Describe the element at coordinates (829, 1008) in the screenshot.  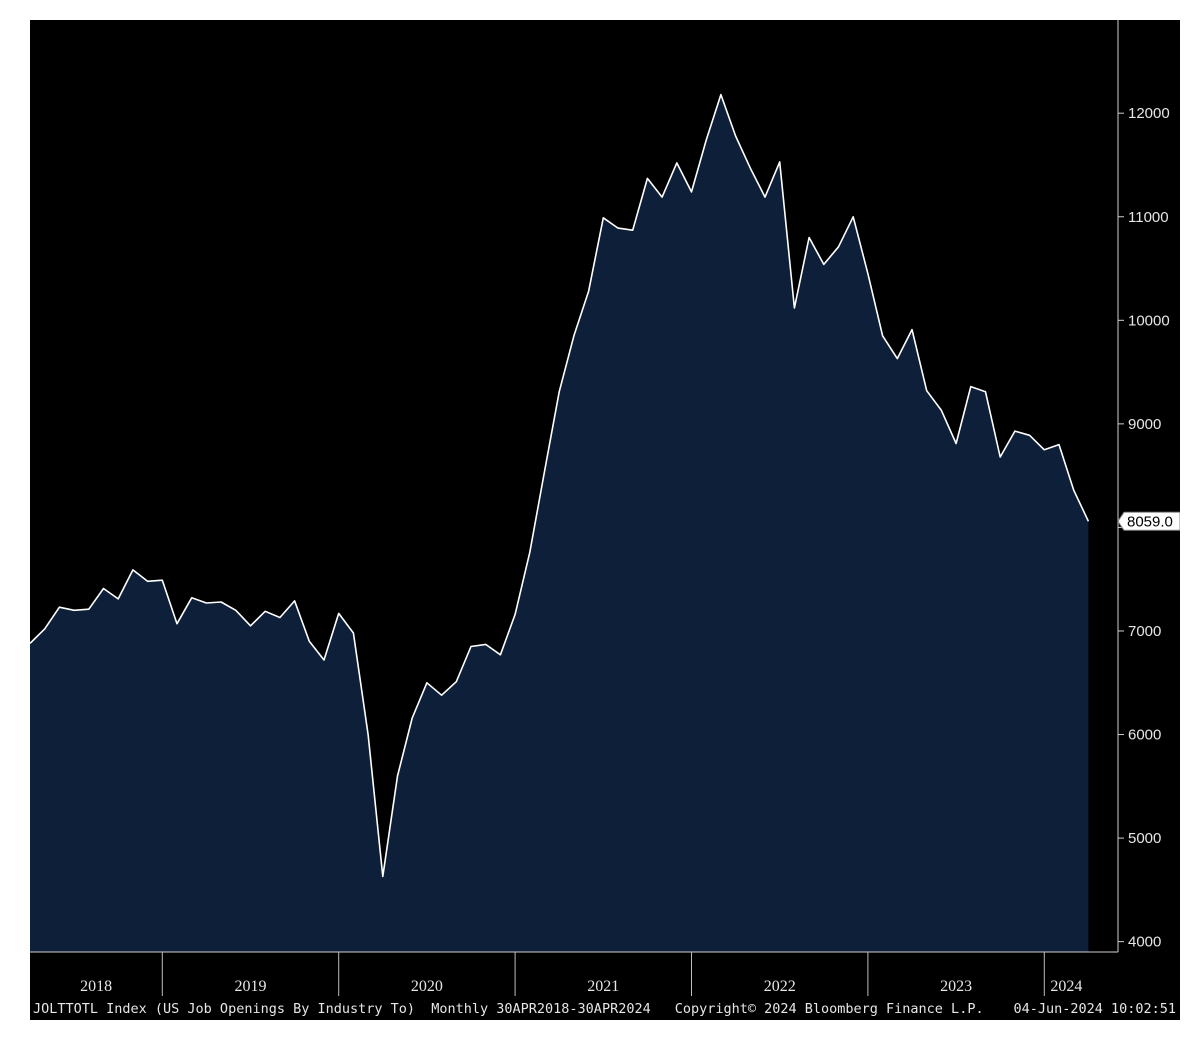
I see `copyright-text: Copyright© 2024 Bloomberg Finance L.P.` at that location.